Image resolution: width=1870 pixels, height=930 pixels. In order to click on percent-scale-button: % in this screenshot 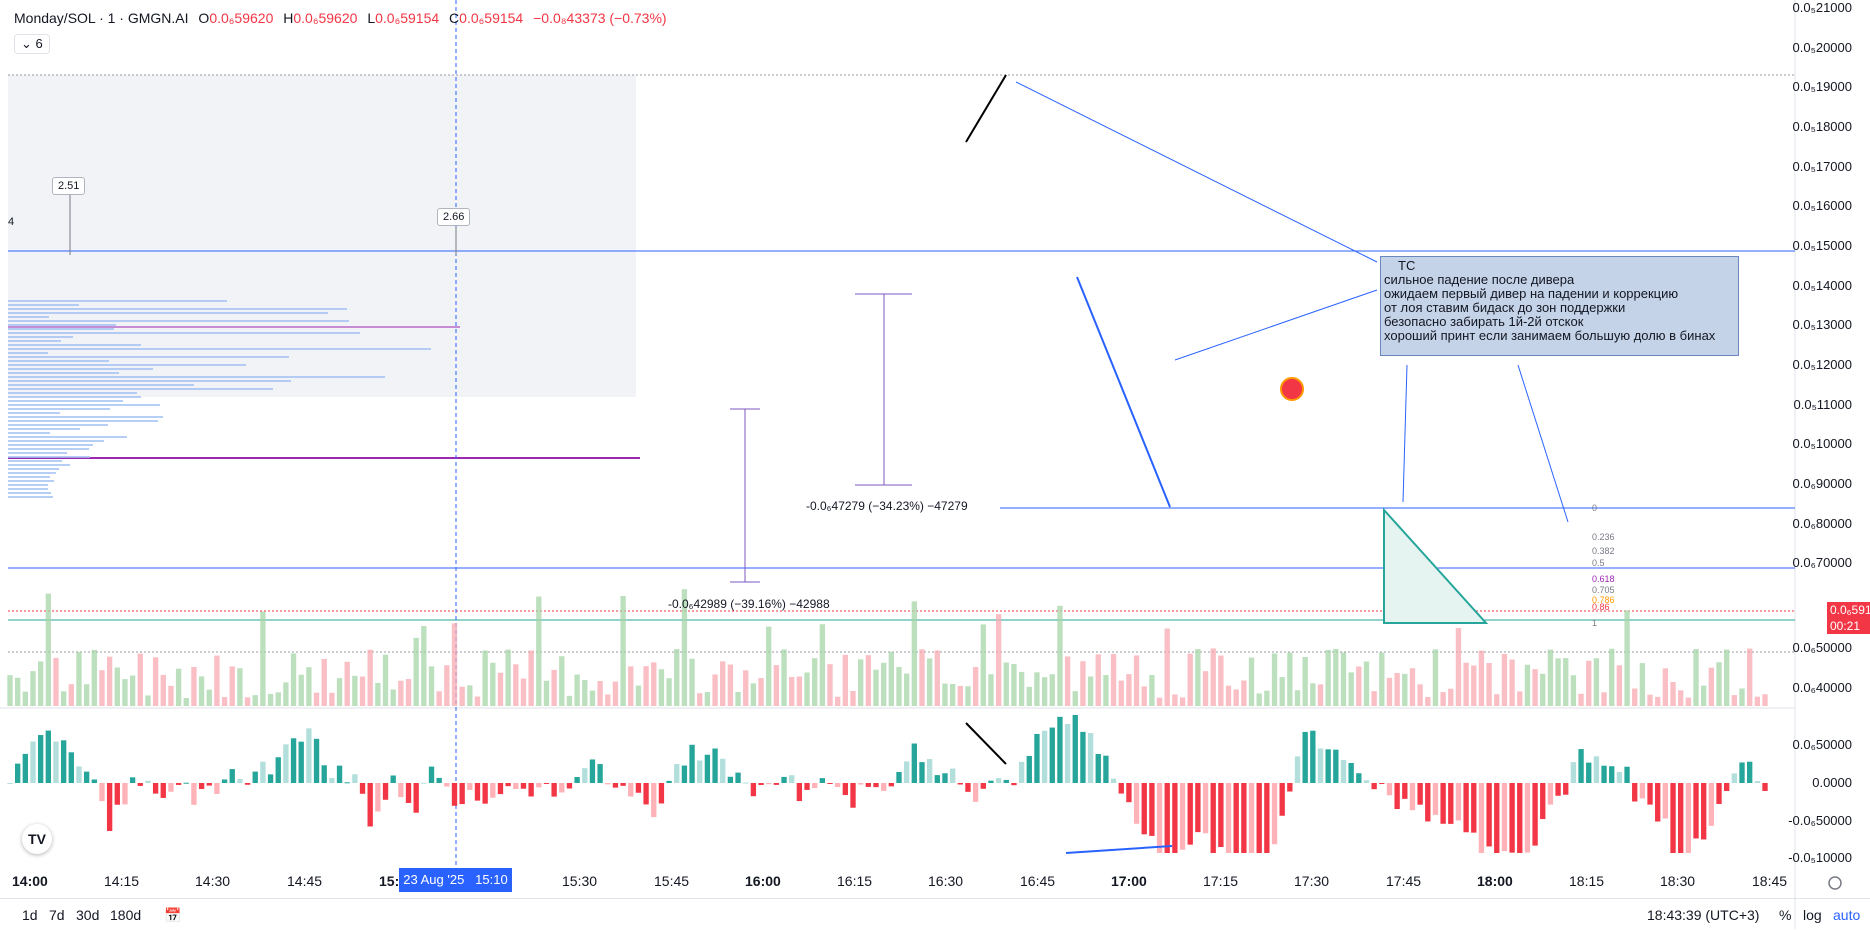, I will do `click(1785, 915)`.